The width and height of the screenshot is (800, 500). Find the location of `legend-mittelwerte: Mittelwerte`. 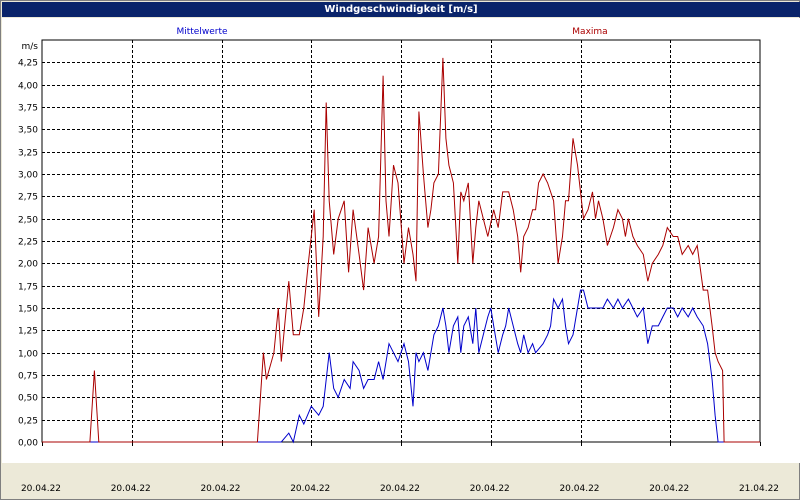

legend-mittelwerte: Mittelwerte is located at coordinates (201, 32).